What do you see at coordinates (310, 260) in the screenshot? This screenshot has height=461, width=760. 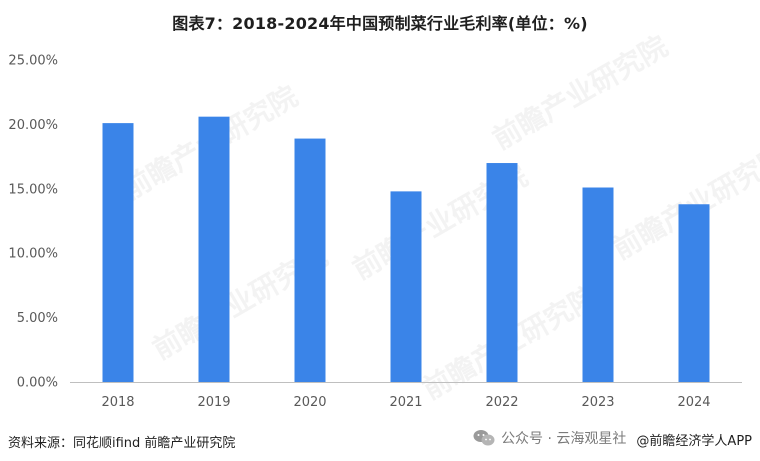 I see `bar-2020` at bounding box center [310, 260].